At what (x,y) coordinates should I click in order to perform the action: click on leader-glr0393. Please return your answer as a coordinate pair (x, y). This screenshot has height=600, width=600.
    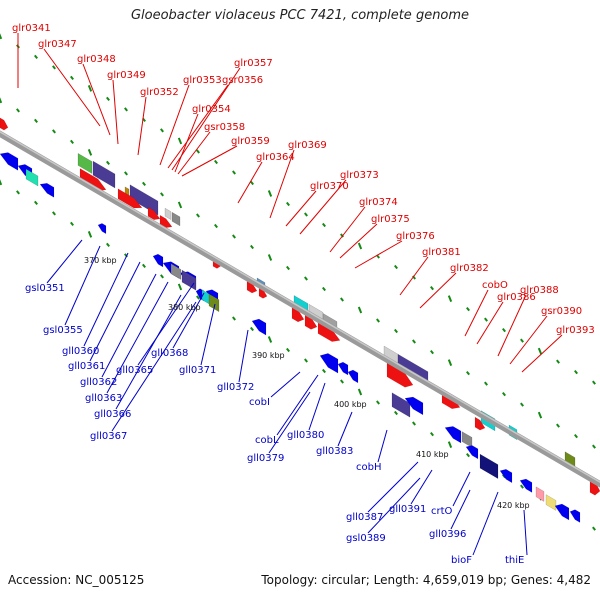
    Looking at the image, I should click on (542, 353).